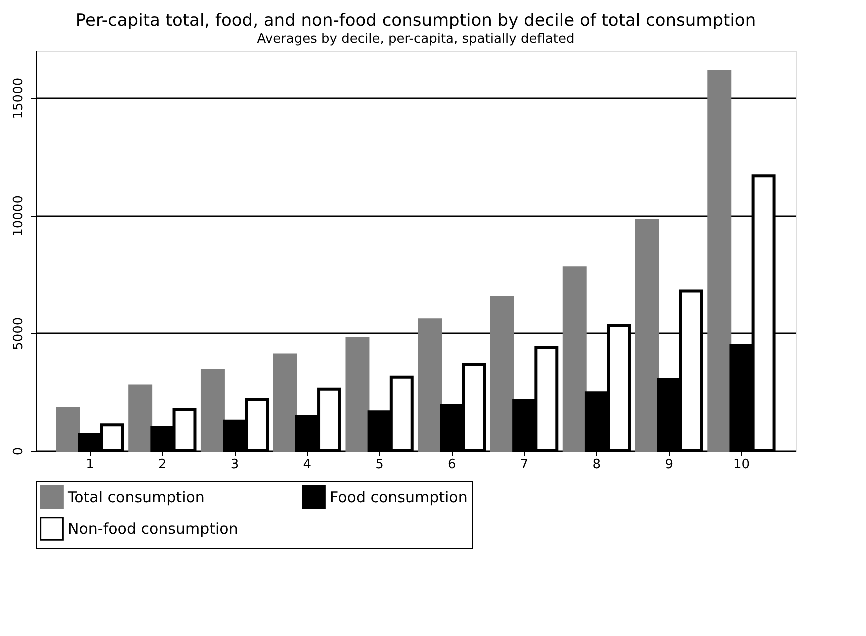 Image resolution: width=866 pixels, height=636 pixels. Describe the element at coordinates (416, 21) in the screenshot. I see `chart-title: Per-capita total, food, and non-food consumption by decile of total consumption` at that location.